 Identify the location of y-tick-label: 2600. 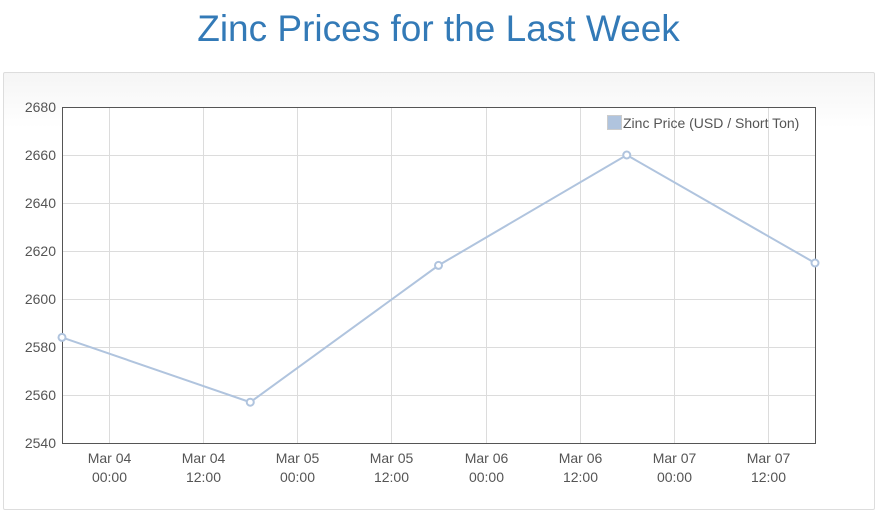
(40, 299).